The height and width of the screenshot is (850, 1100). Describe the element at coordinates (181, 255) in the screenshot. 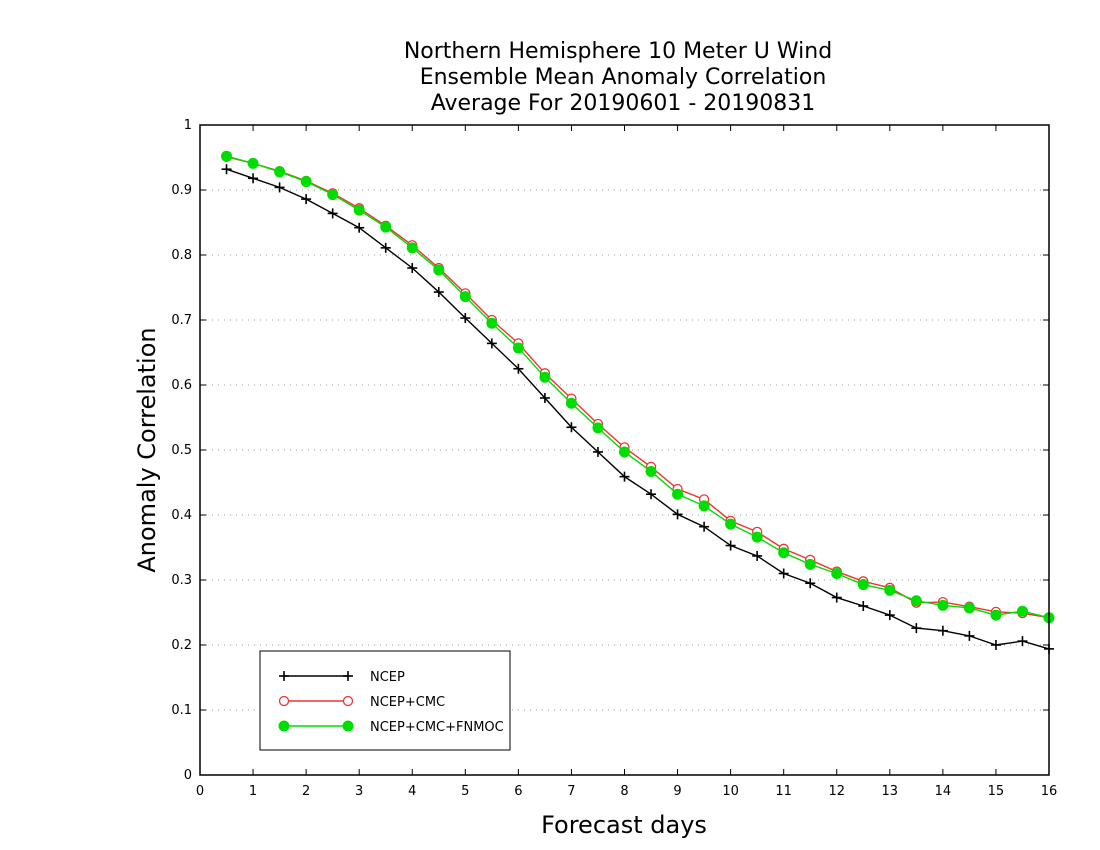

I see `y-tick-label: 0.8` at that location.